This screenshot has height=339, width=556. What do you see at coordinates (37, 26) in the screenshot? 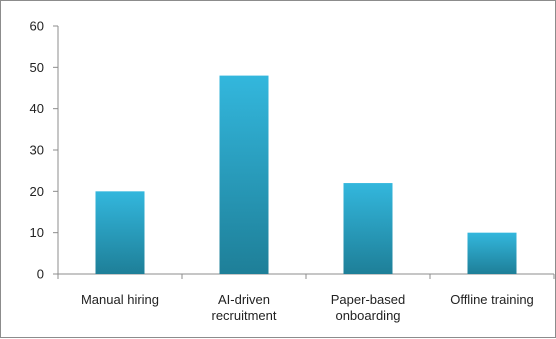
I see `y-tick-label: 60` at bounding box center [37, 26].